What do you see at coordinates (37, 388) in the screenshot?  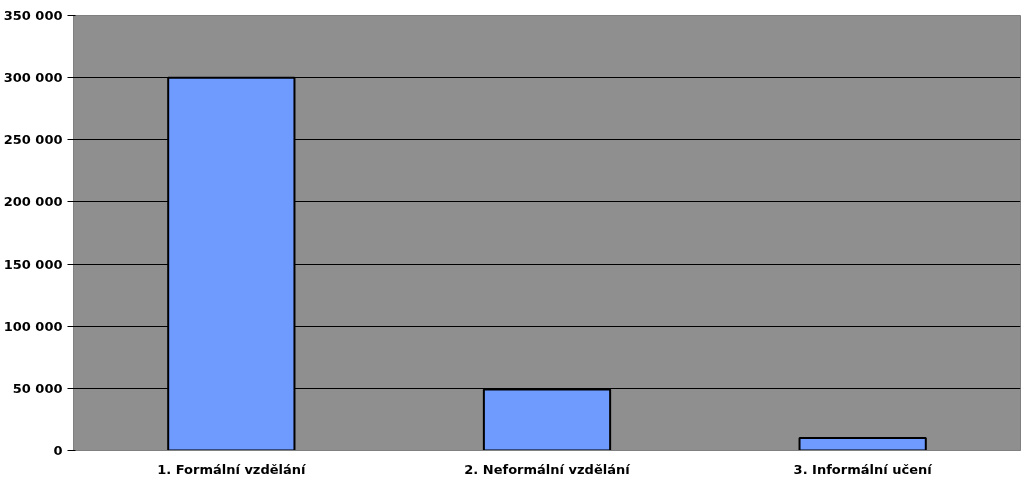 I see `y-tick-label: 50 000` at bounding box center [37, 388].